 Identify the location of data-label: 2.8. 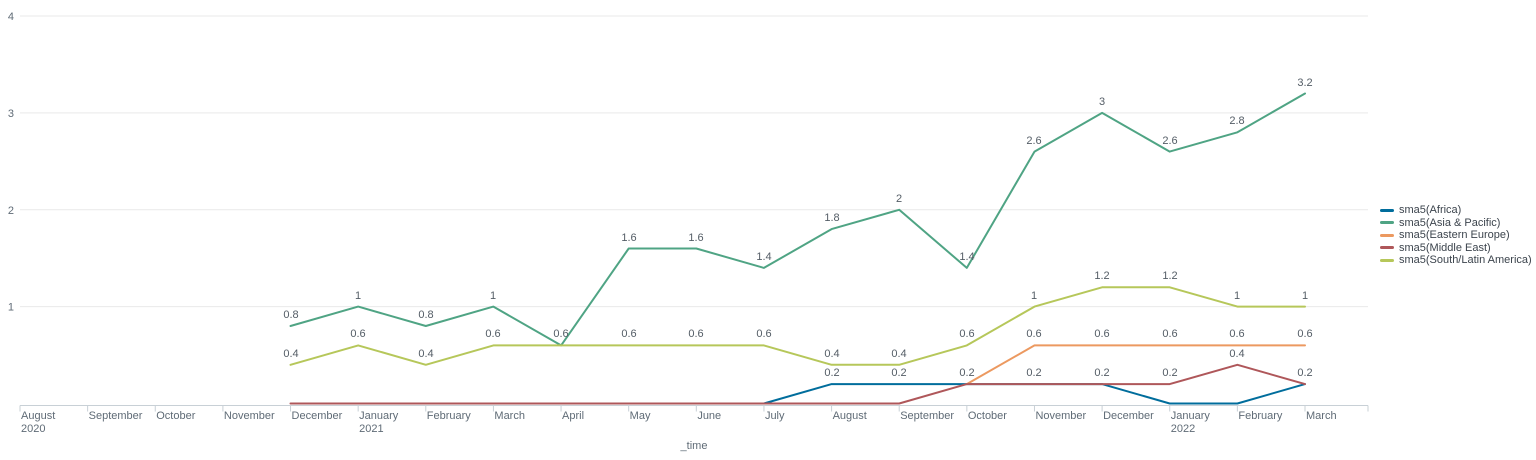
(1236, 121).